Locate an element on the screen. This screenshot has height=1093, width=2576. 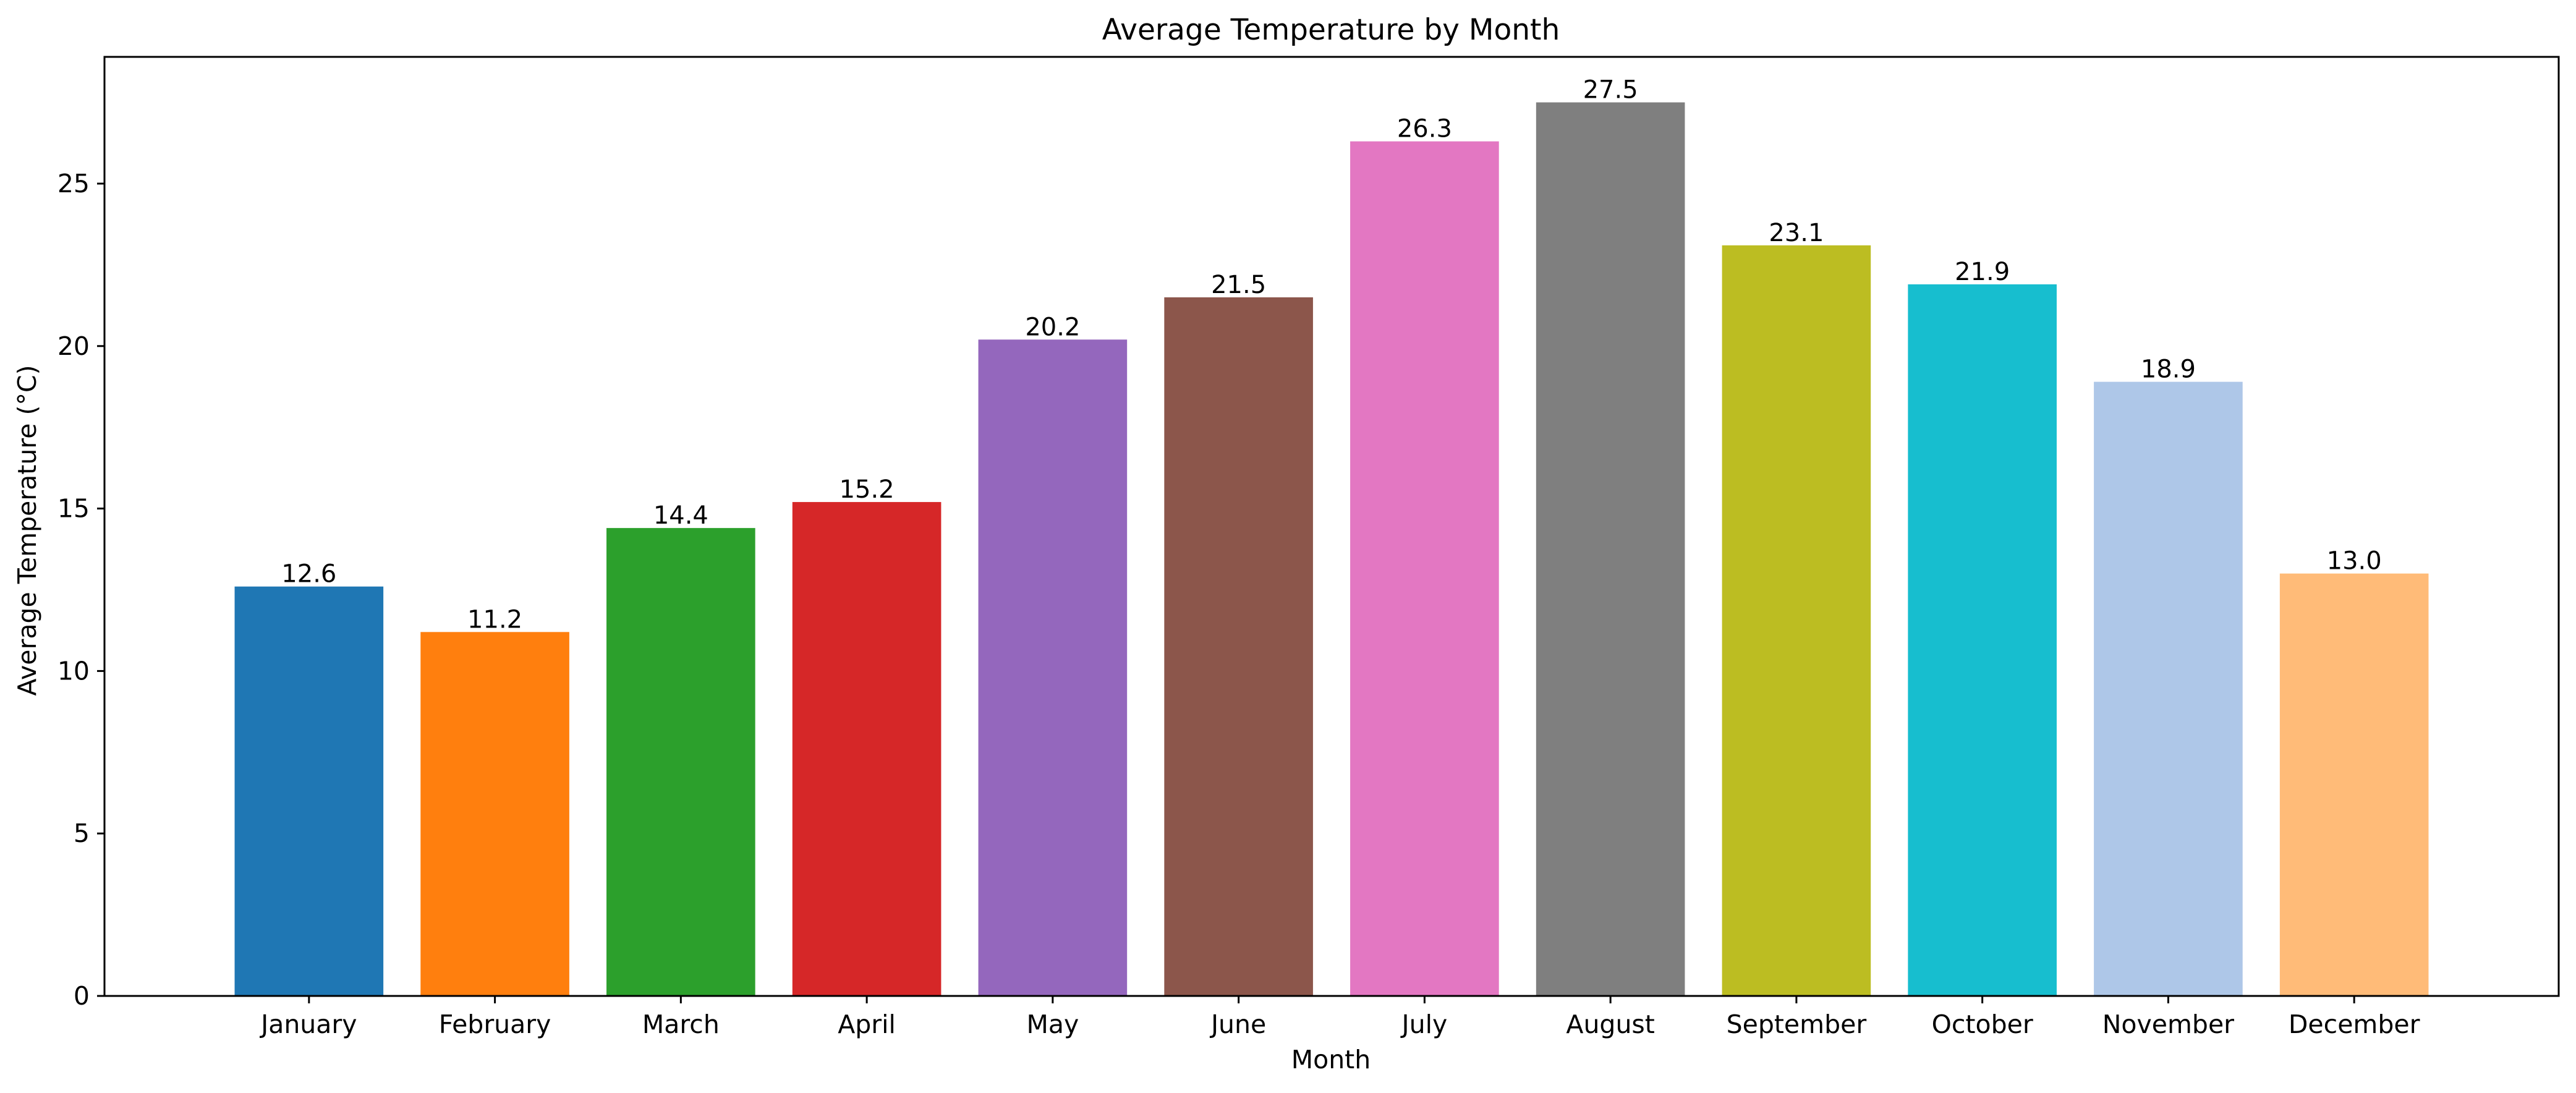
bar-value-label: 14.4 is located at coordinates (680, 515).